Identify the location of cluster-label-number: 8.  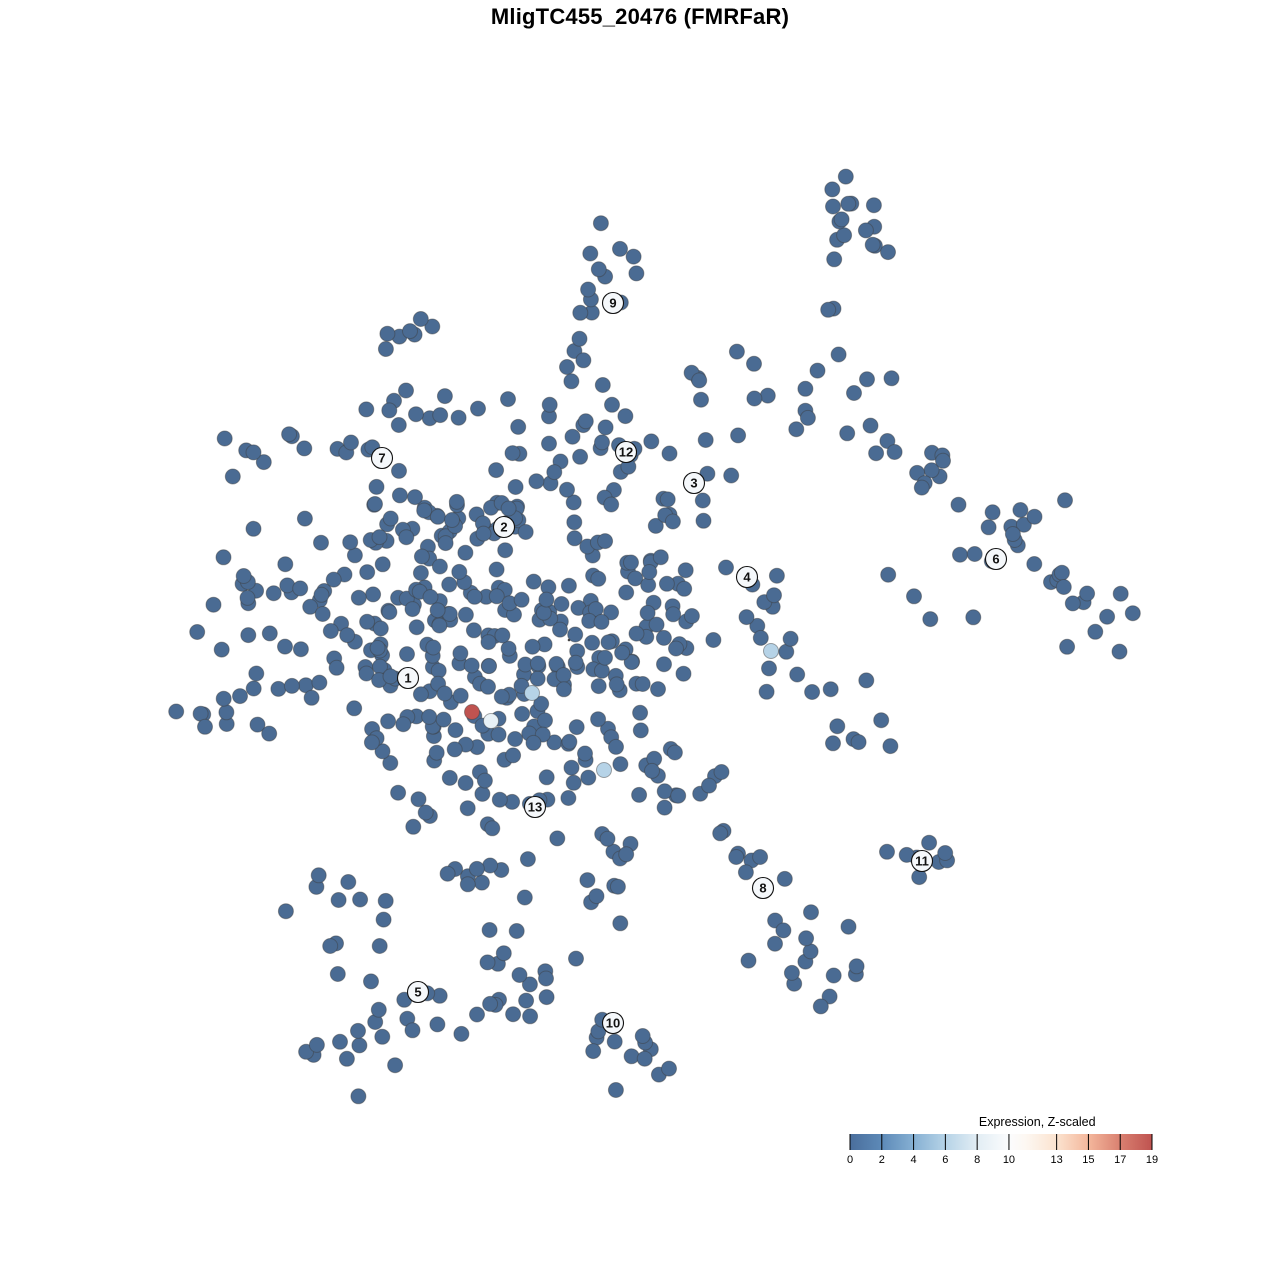
(762, 888).